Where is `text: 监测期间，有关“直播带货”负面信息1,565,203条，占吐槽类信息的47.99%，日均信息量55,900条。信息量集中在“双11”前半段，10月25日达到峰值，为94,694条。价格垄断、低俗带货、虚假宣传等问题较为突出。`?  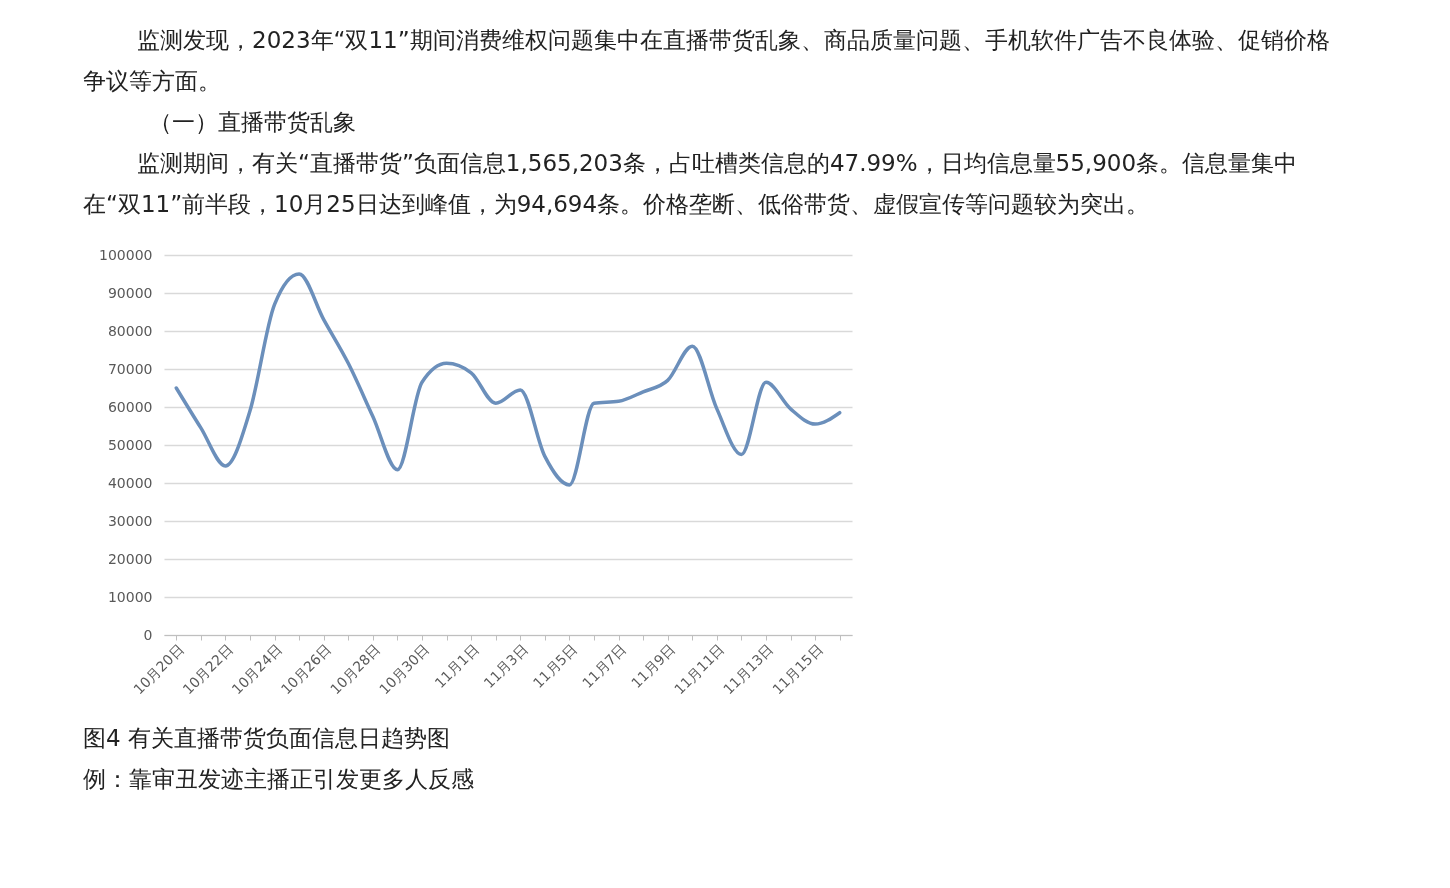 text: 监测期间，有关“直播带货”负面信息1,565,203条，占吐槽类信息的47.99%，日均信息量55,900条。信息量集中在“双11”前半段，10月25日达到峰值，为94,694条。价格垄断、低俗带货、虚假宣传等问题较为突出。 is located at coordinates (691, 184).